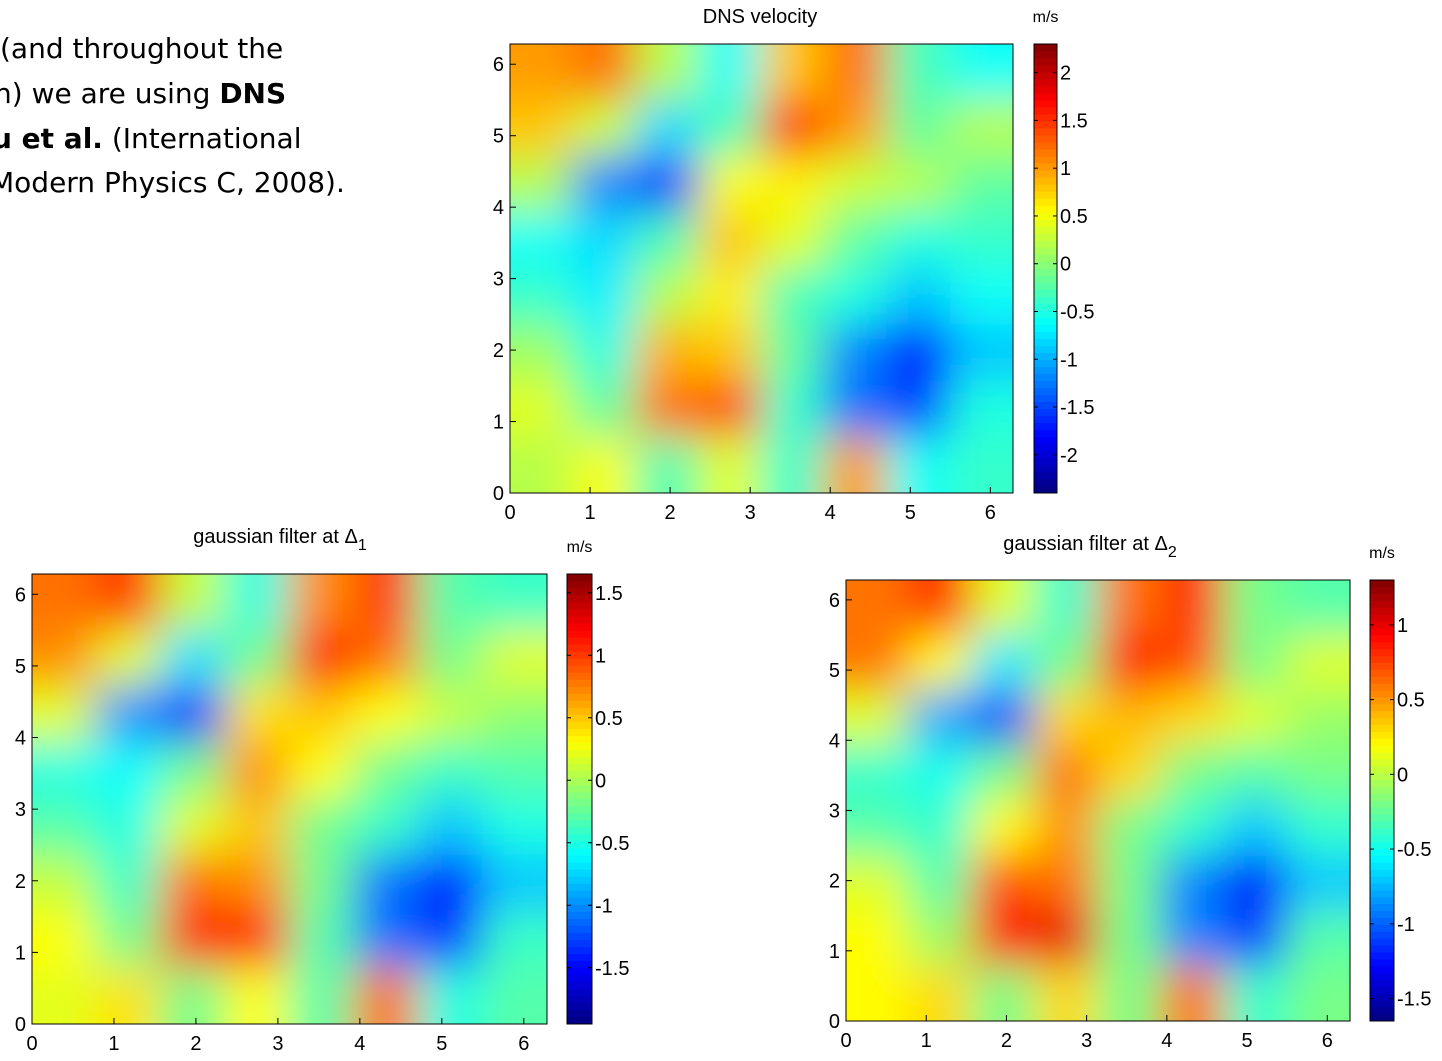 The height and width of the screenshot is (1061, 1442). I want to click on y-tick-label: 4, so click(20, 739).